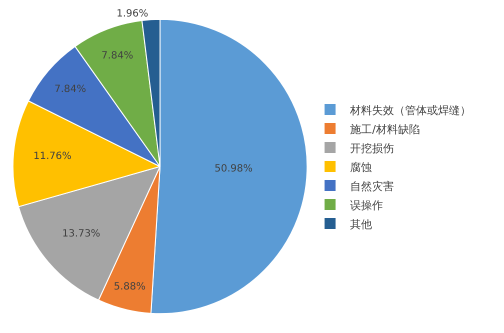  I want to click on data-label: 5.88%, so click(130, 287).